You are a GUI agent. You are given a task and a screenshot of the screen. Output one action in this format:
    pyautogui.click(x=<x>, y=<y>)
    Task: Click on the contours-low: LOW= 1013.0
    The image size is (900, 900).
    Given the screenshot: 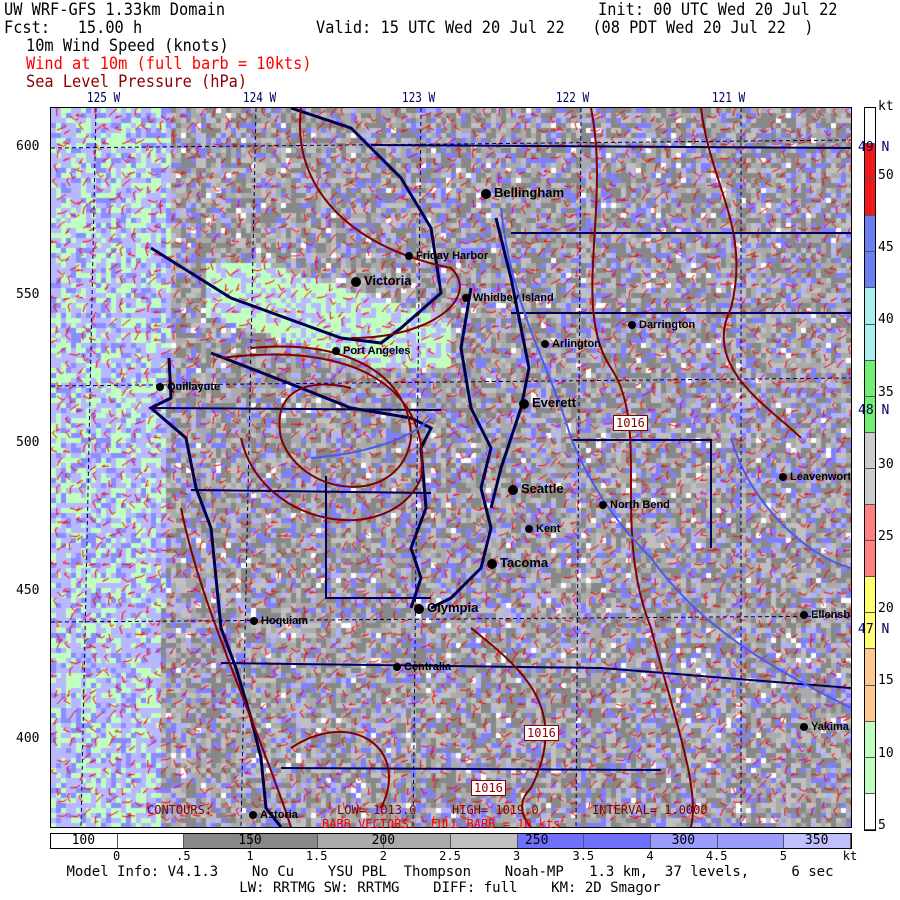 What is the action you would take?
    pyautogui.click(x=377, y=810)
    